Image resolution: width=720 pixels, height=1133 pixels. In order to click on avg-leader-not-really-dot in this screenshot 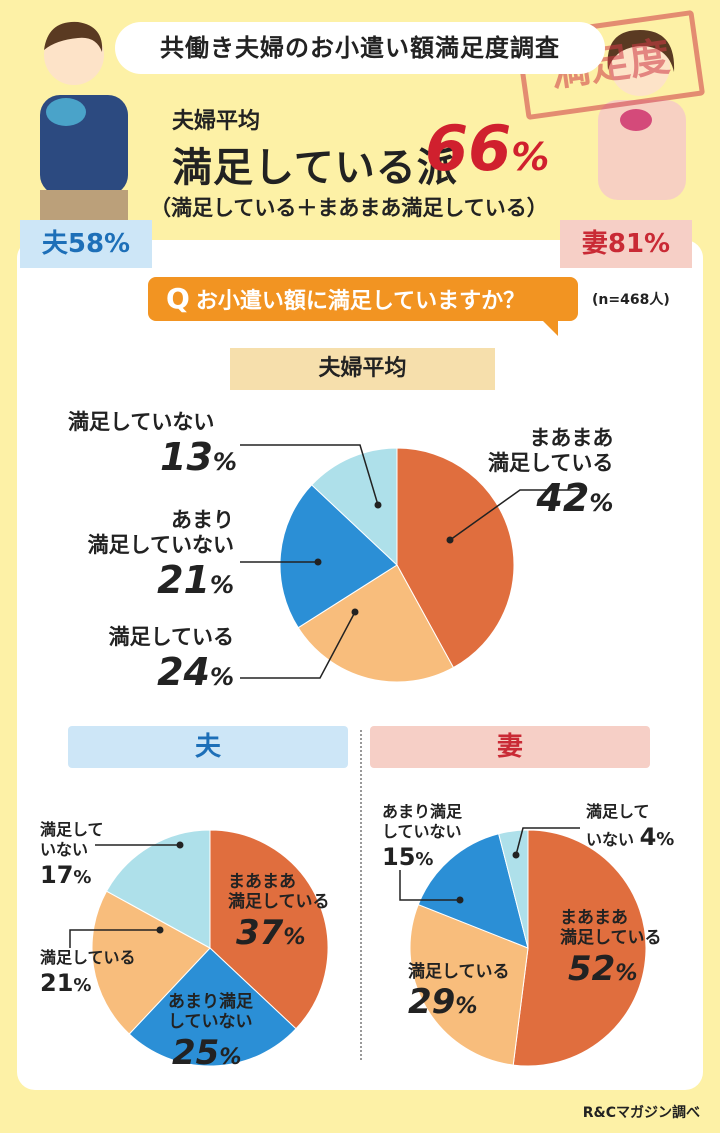, I will do `click(318, 562)`.